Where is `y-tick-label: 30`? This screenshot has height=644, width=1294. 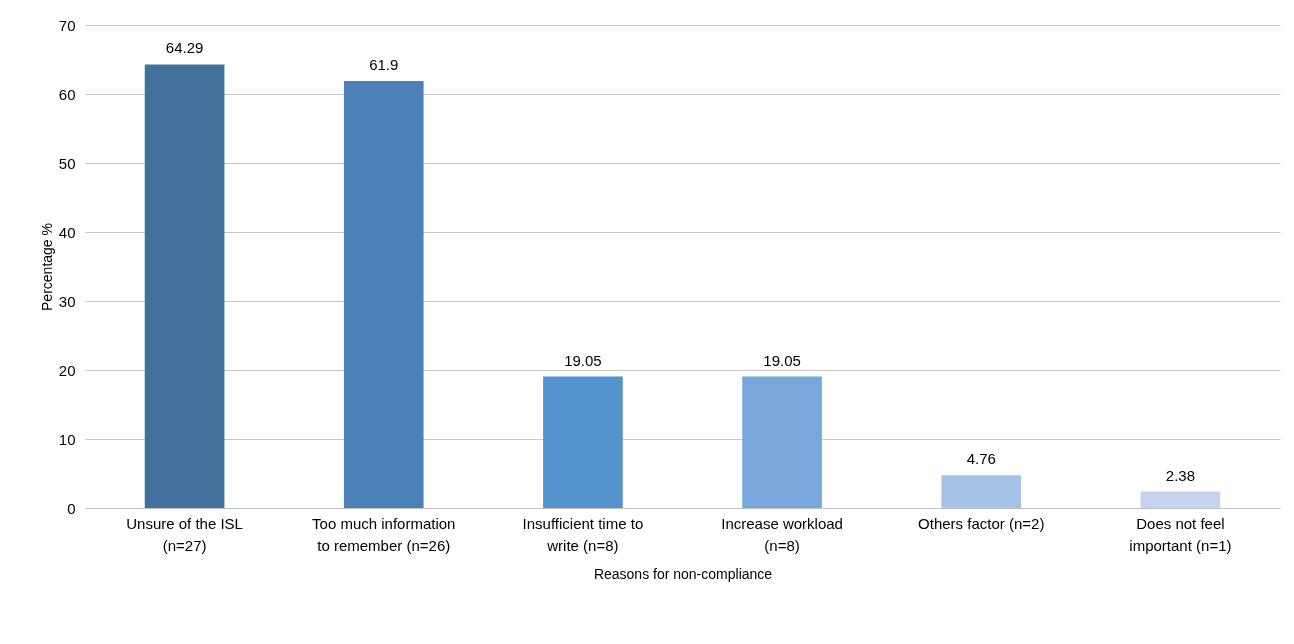
y-tick-label: 30 is located at coordinates (67, 301).